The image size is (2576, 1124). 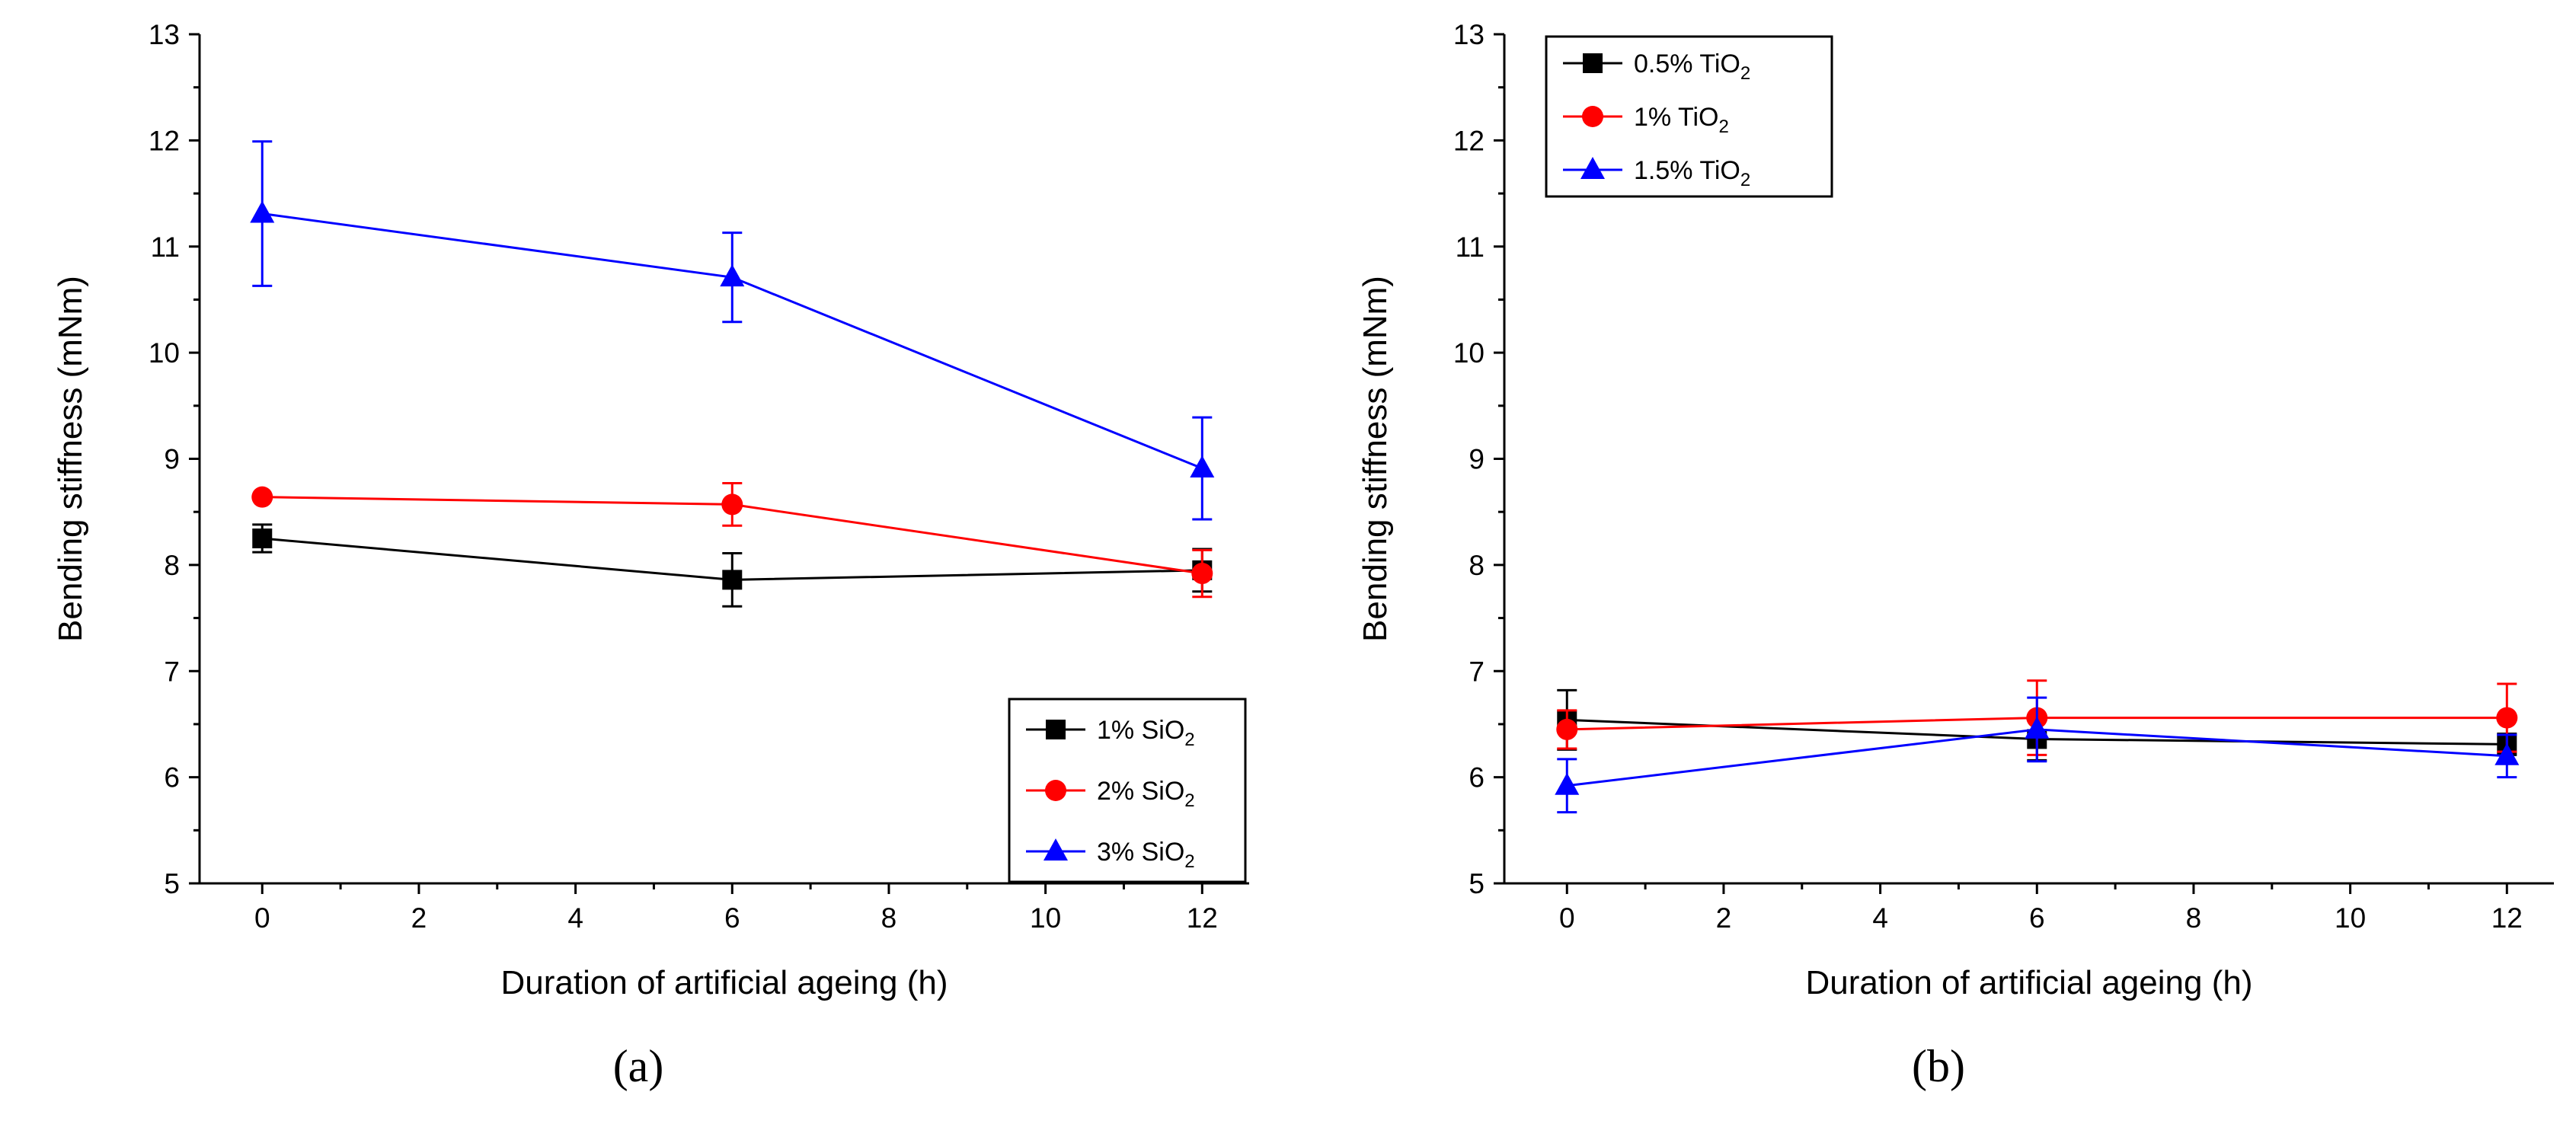 I want to click on panel-label: (a), so click(x=638, y=1066).